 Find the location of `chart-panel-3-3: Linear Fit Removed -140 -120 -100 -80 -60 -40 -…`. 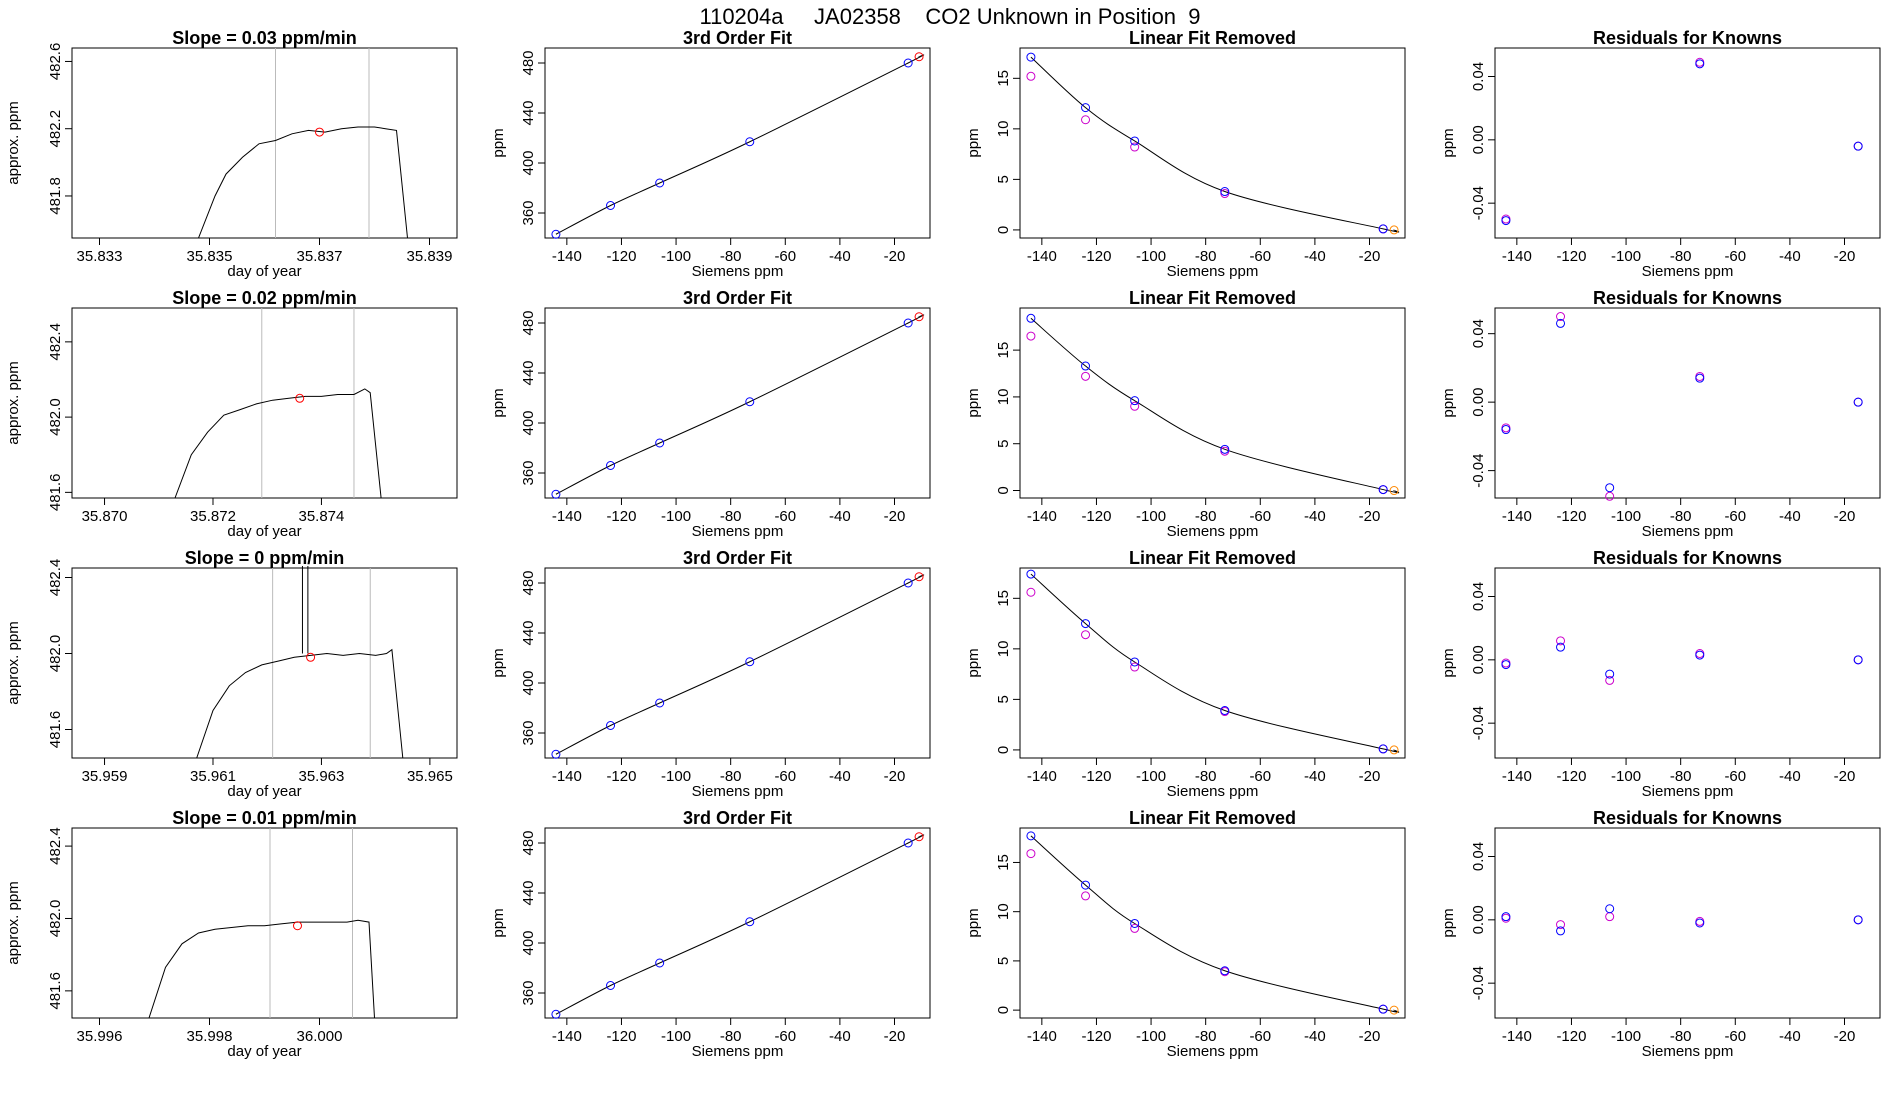

chart-panel-3-3: Linear Fit Removed -140 -120 -100 -80 -60 -40 -… is located at coordinates (1185, 674).